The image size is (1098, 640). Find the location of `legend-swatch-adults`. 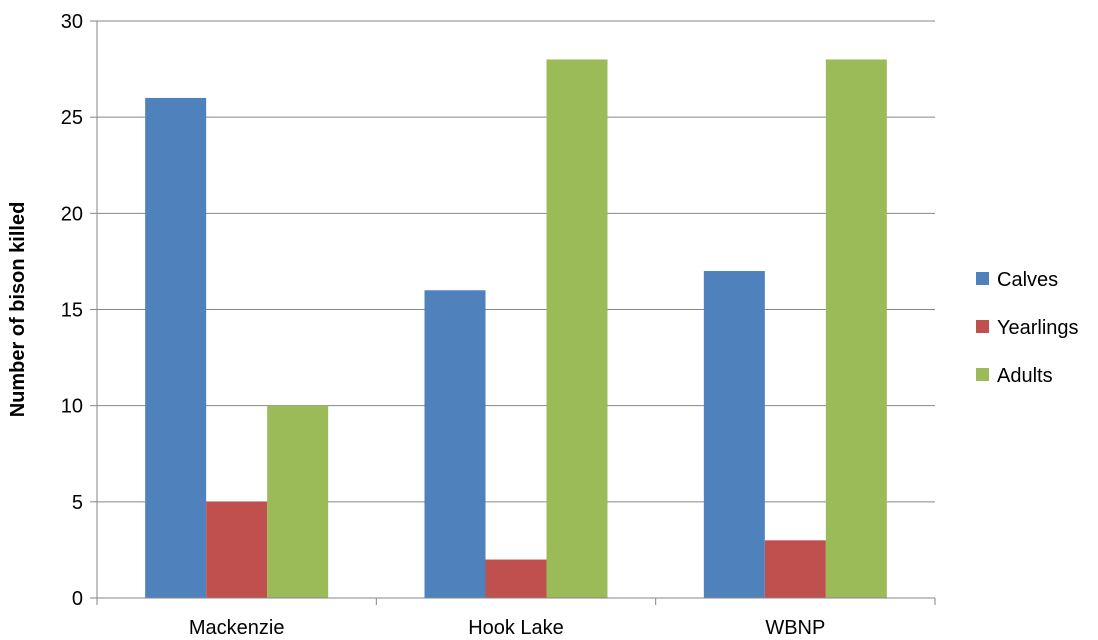

legend-swatch-adults is located at coordinates (982, 374).